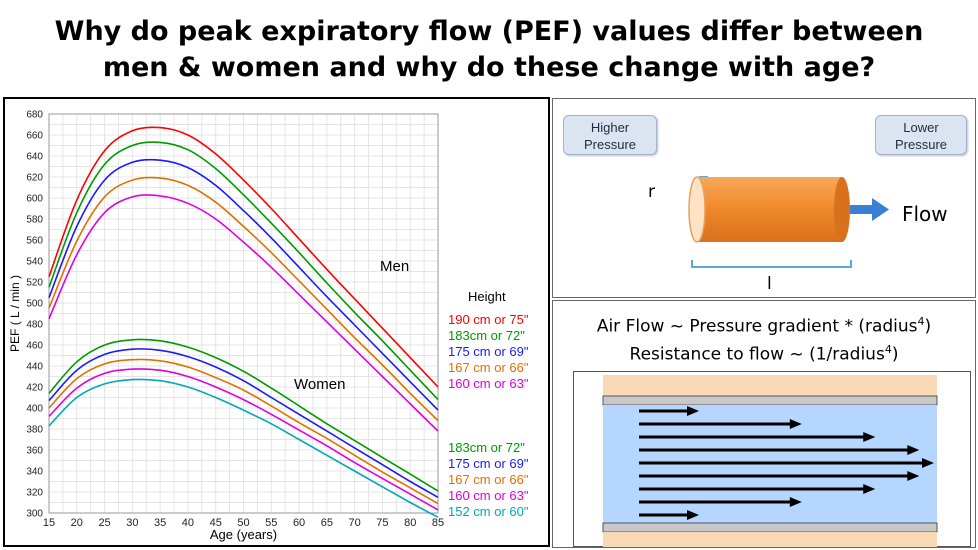 Image resolution: width=978 pixels, height=550 pixels. What do you see at coordinates (486, 447) in the screenshot?
I see `women-legend-label: 183cm or 72"` at bounding box center [486, 447].